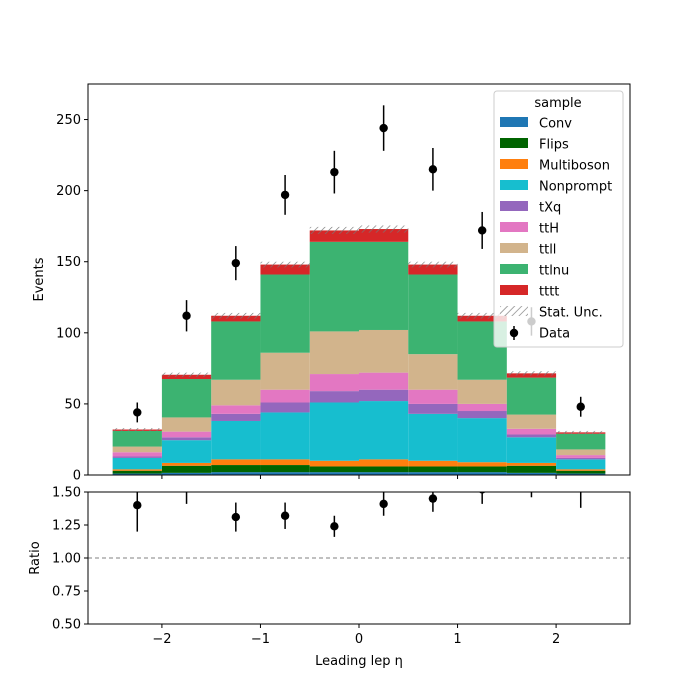 Image resolution: width=700 pixels, height=700 pixels. Describe the element at coordinates (359, 661) in the screenshot. I see `x-axis-label: Leading lep η` at that location.